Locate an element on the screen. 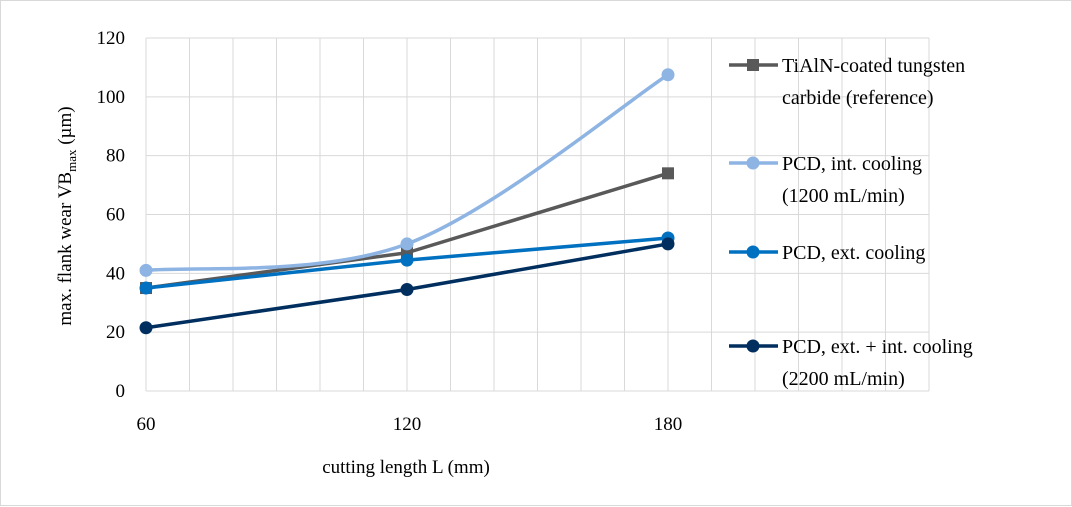 The width and height of the screenshot is (1072, 507). y-axis-title-main: max. flank wear VB is located at coordinates (65, 249).